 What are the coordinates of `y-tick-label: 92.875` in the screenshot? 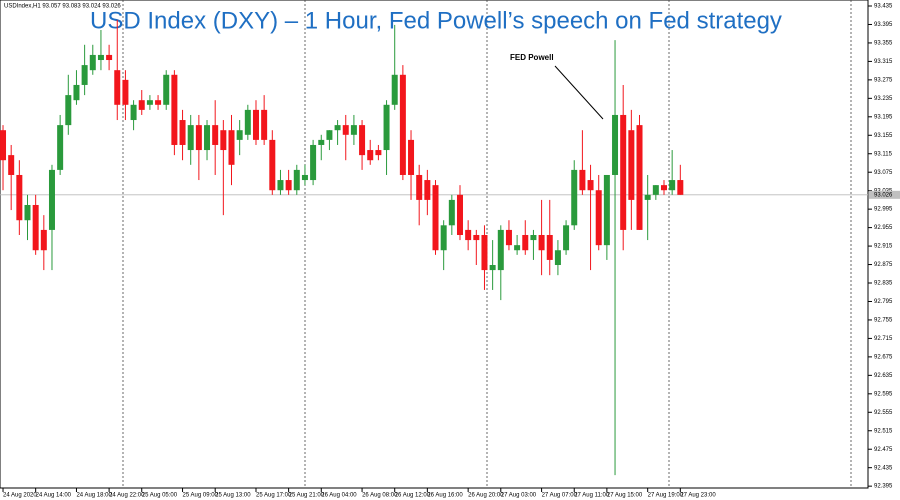 It's located at (883, 265).